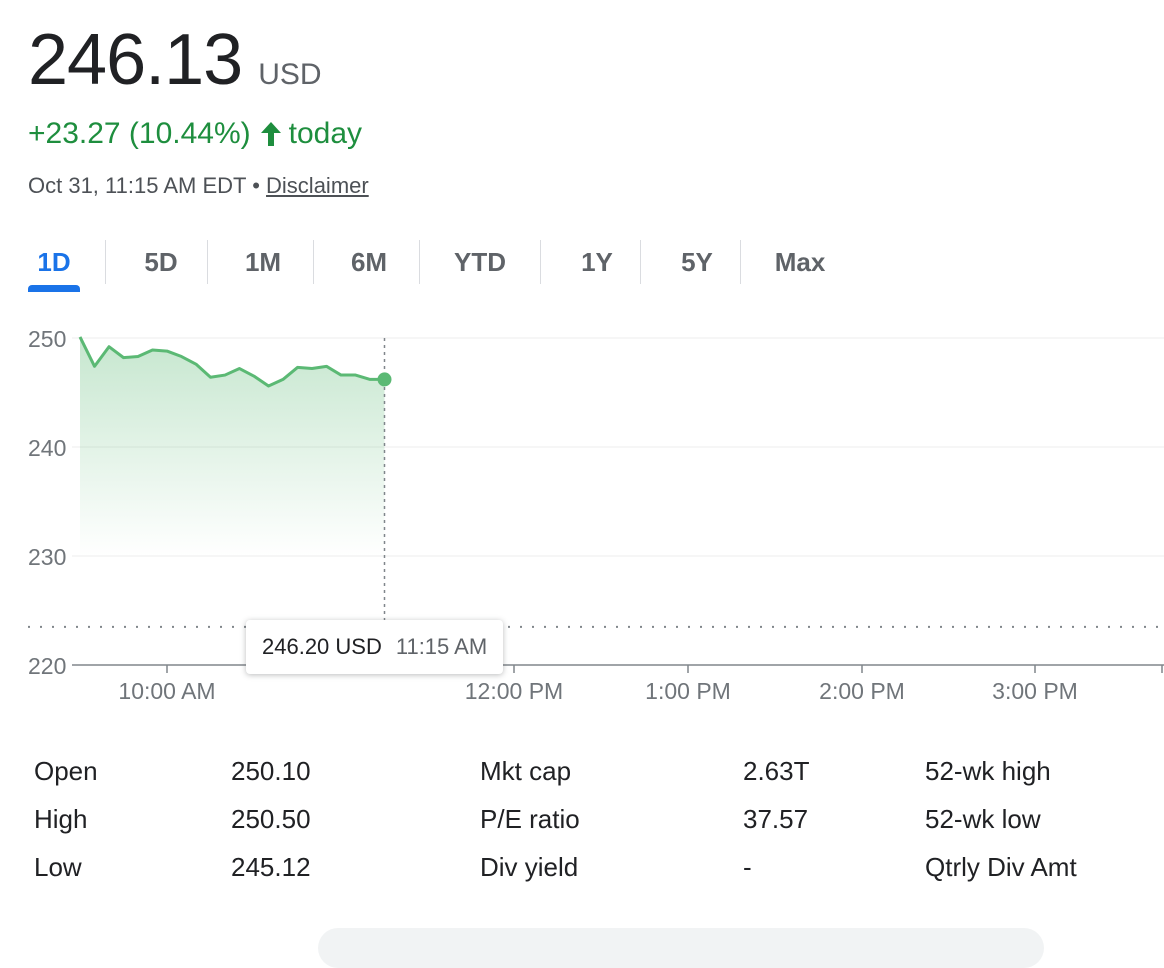 Image resolution: width=1164 pixels, height=968 pixels. Describe the element at coordinates (271, 819) in the screenshot. I see `stat-value-high: 250.50` at that location.